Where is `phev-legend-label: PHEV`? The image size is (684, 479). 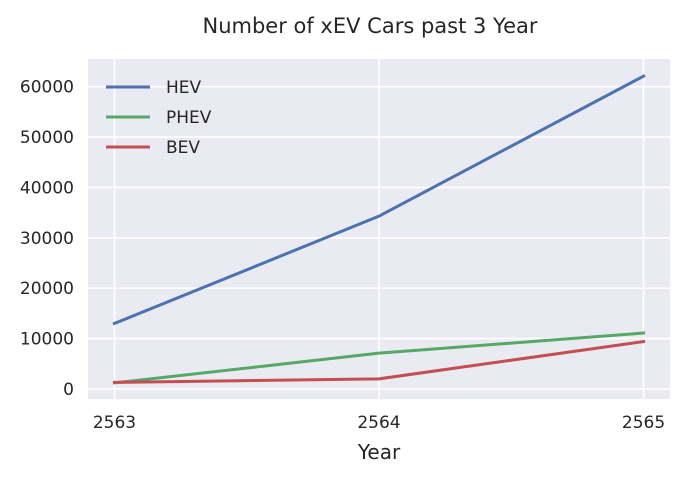 phev-legend-label: PHEV is located at coordinates (189, 118).